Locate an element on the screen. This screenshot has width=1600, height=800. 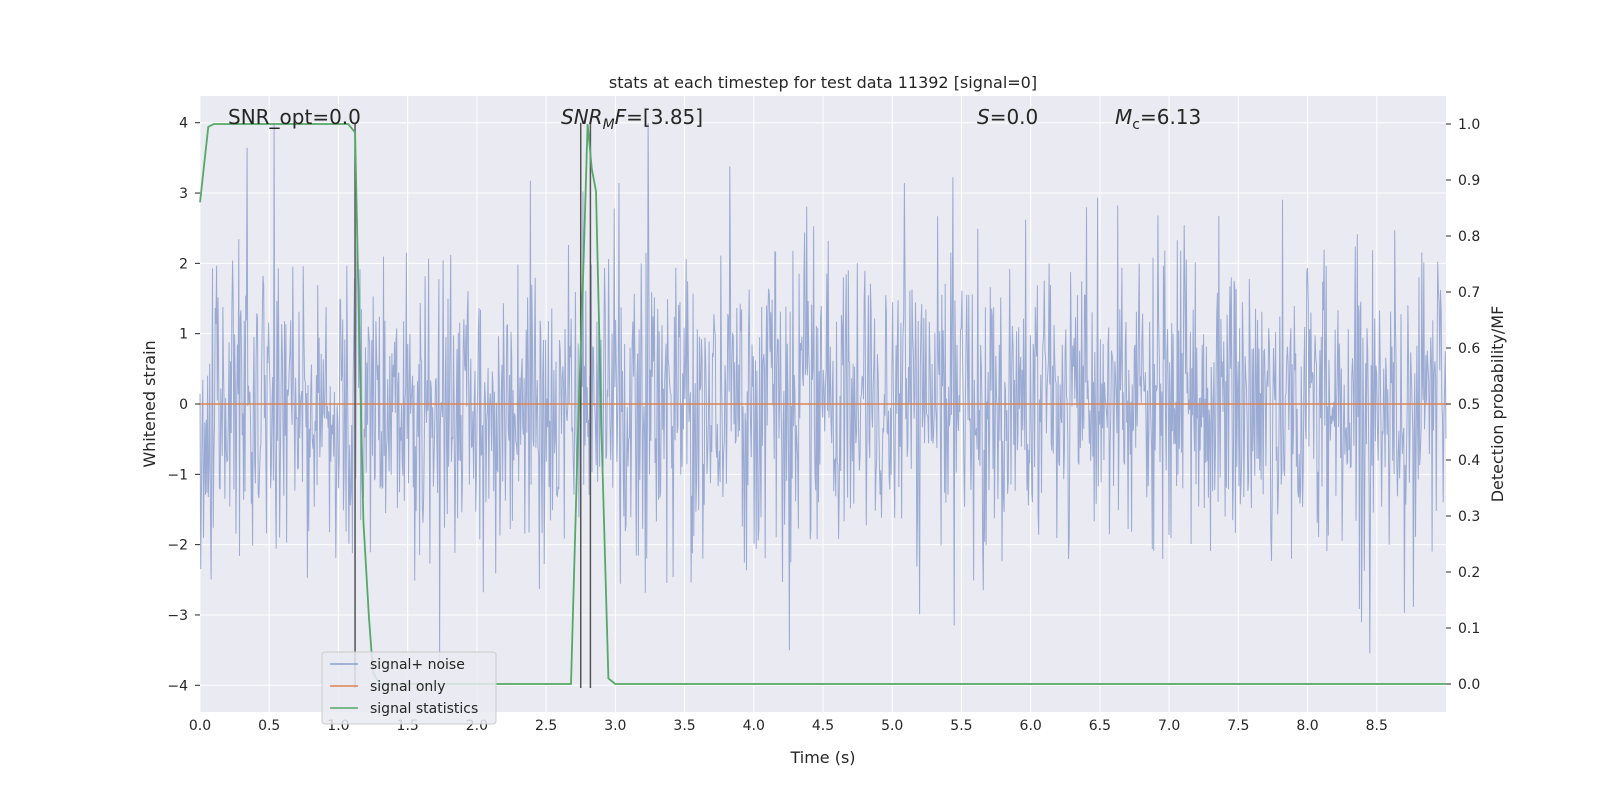
annotation-snr-mf-rest: =[3.85] is located at coordinates (664, 117).